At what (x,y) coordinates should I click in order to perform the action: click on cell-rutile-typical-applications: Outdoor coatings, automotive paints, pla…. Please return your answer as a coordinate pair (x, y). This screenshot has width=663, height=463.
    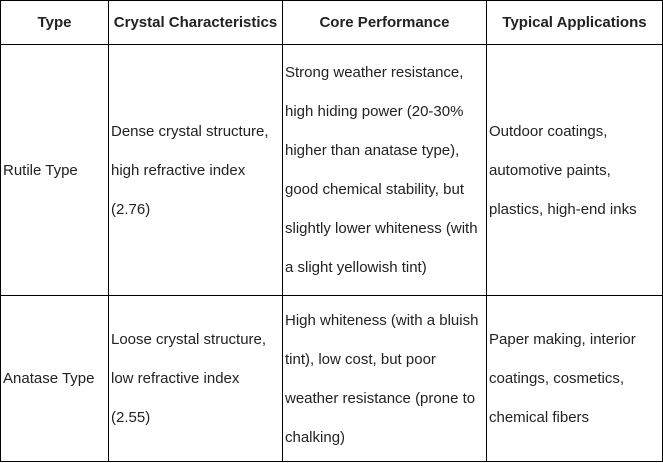
    Looking at the image, I should click on (574, 170).